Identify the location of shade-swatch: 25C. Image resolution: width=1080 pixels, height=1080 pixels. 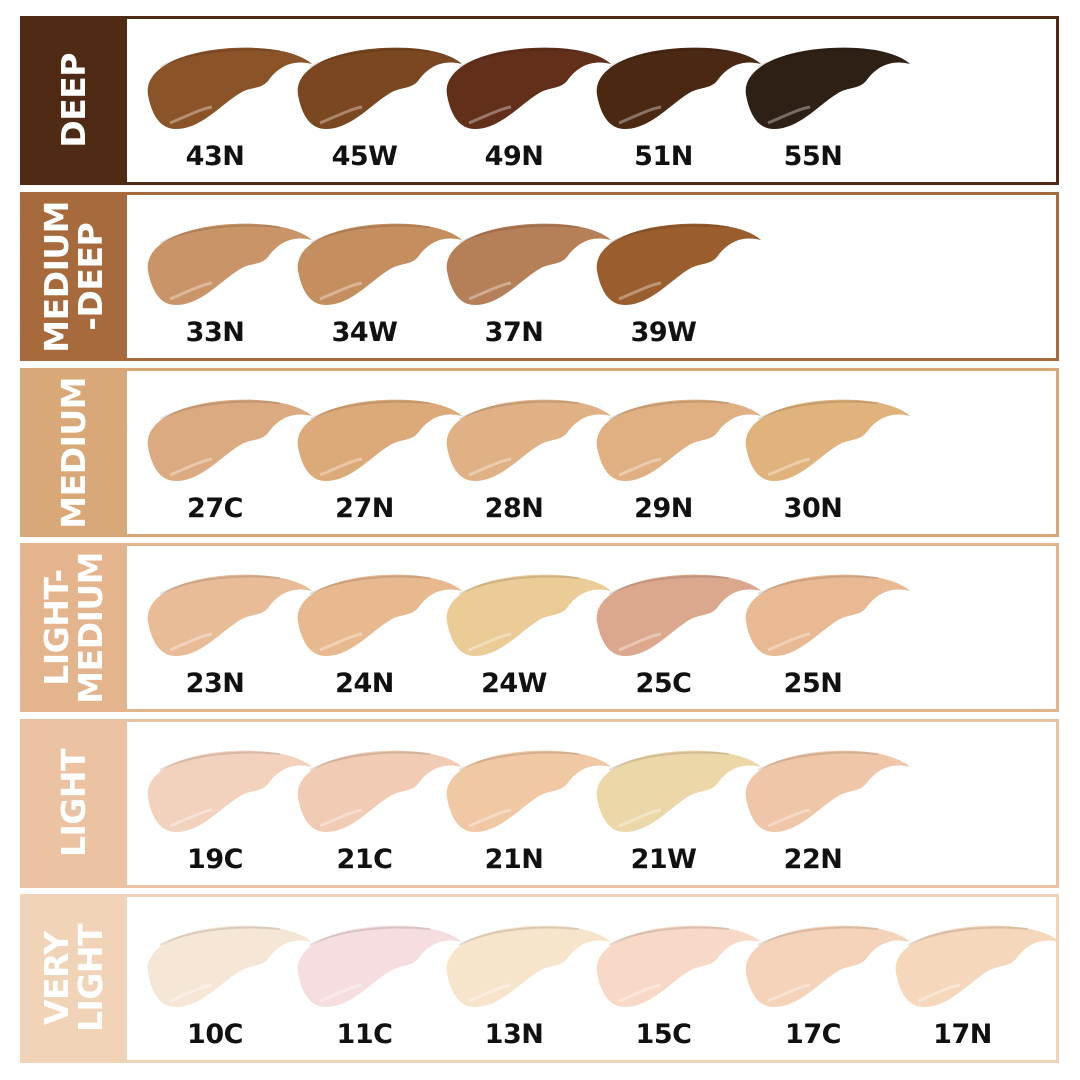
(676, 636).